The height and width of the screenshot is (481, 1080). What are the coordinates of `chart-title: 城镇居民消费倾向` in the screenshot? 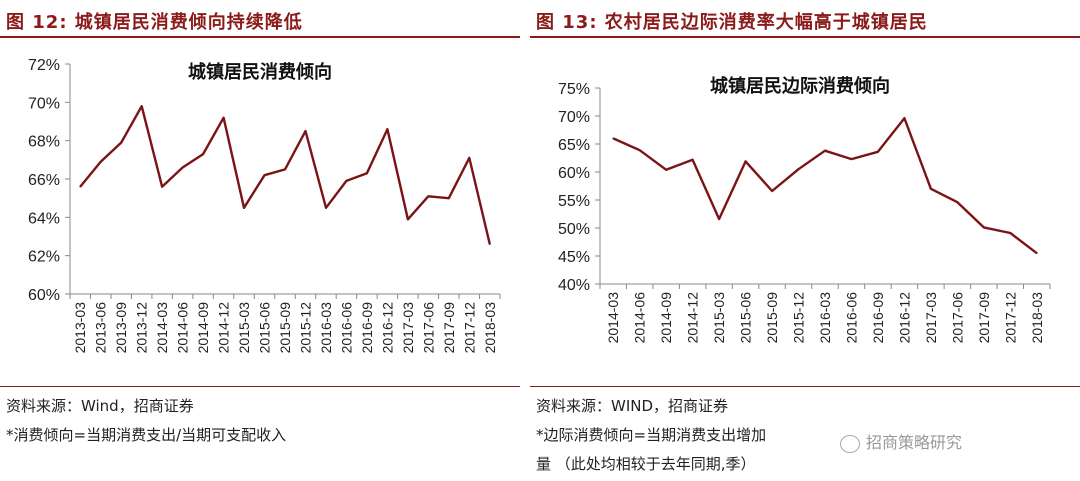 It's located at (260, 72).